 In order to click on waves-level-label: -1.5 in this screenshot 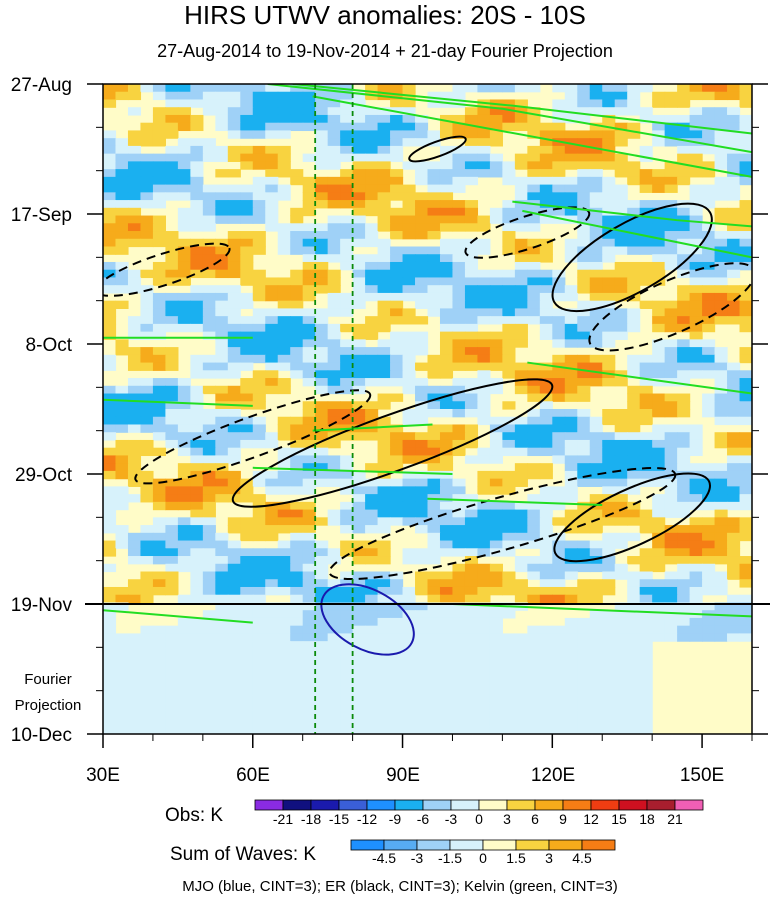, I will do `click(450, 858)`.